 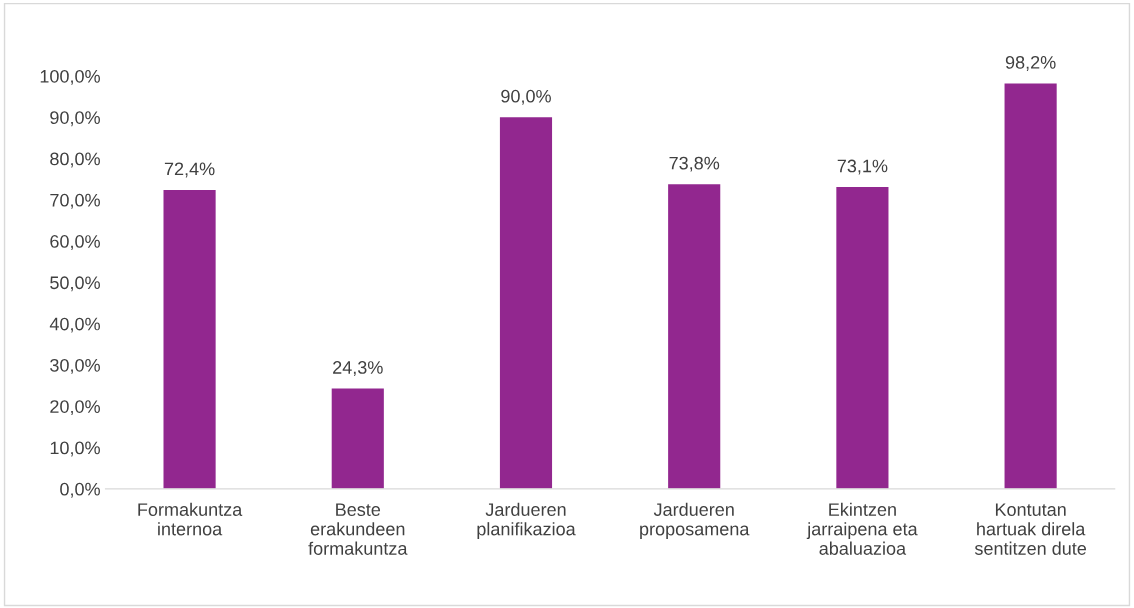 I want to click on y-tick-label: 20,0%, so click(x=75, y=408).